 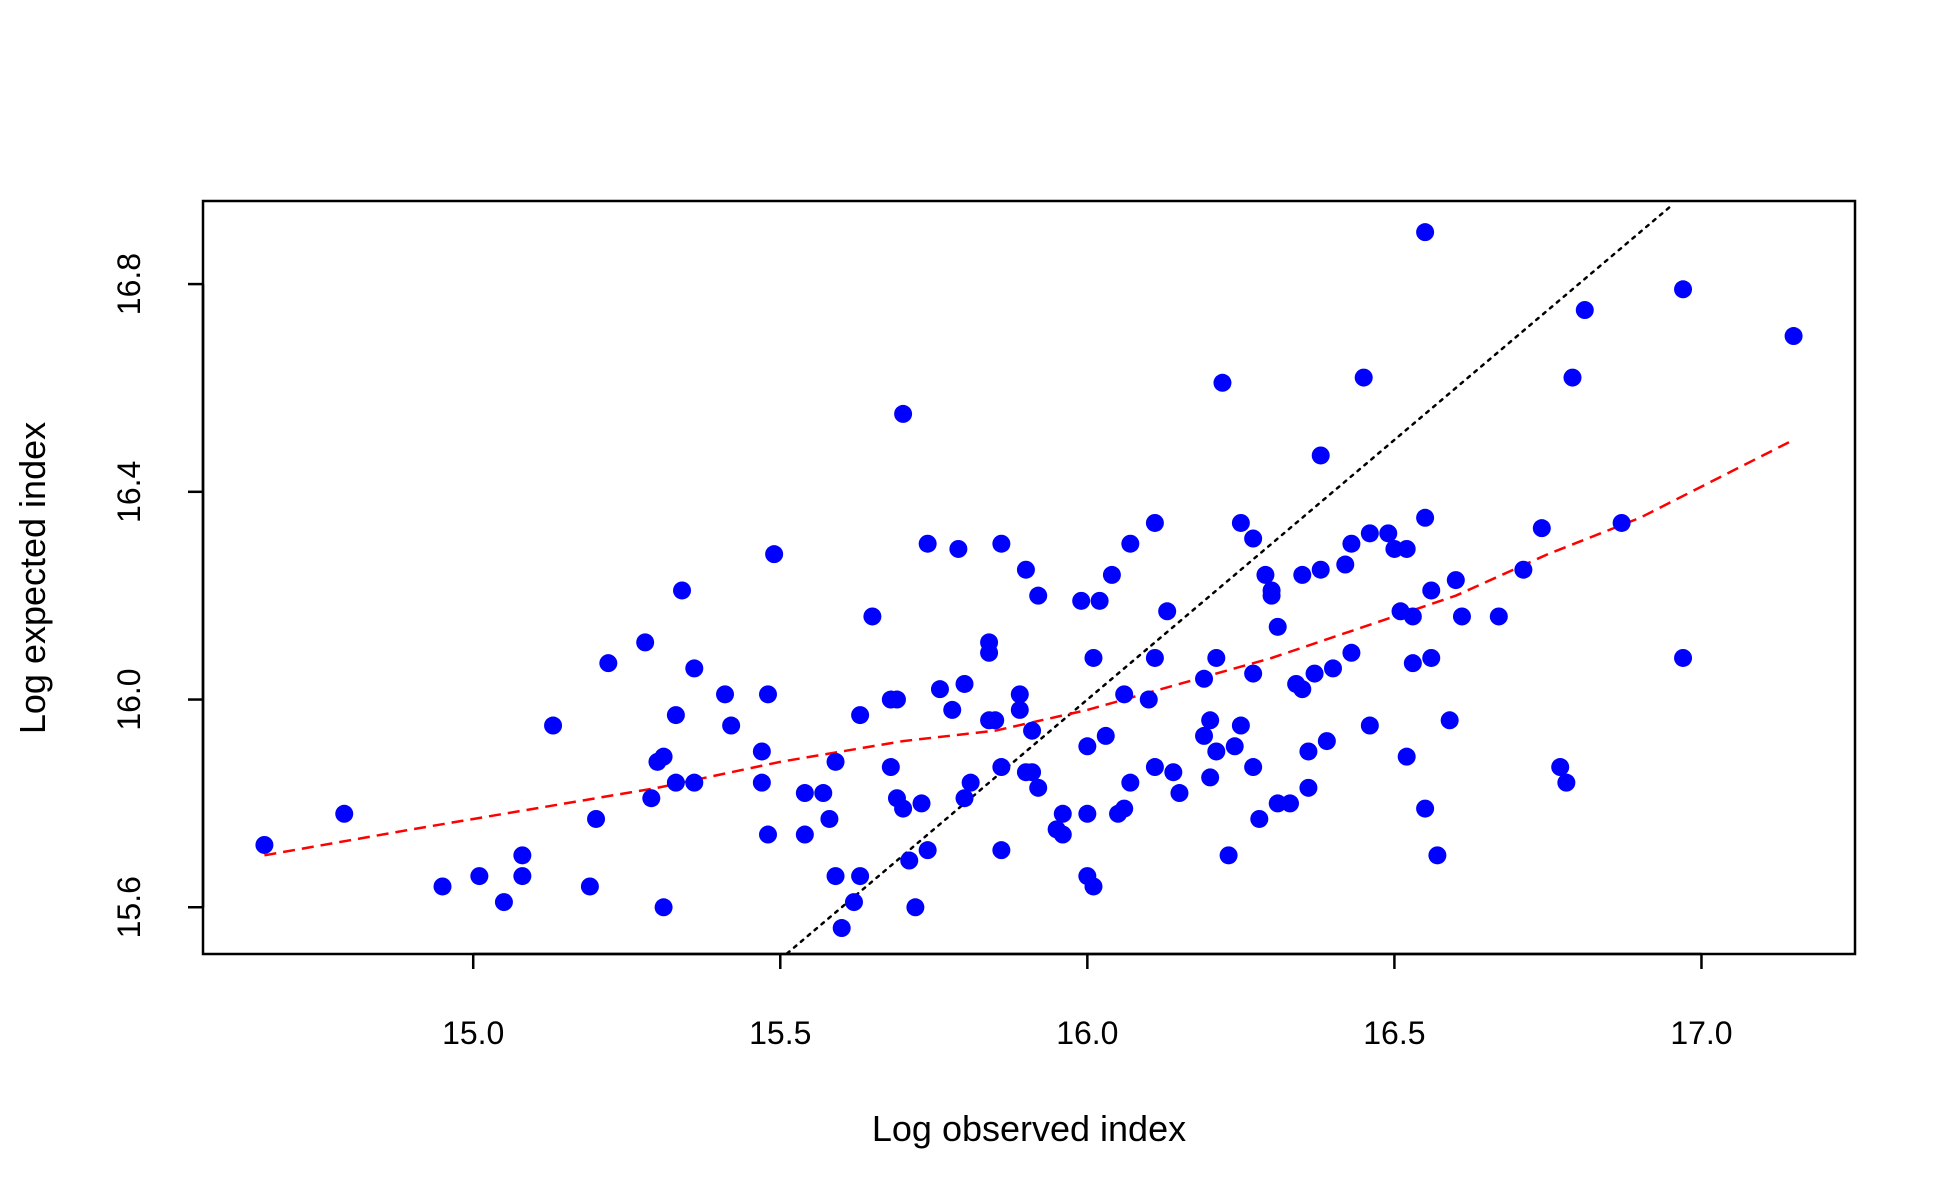 I want to click on x-tick-label: 15.5, so click(x=780, y=1033).